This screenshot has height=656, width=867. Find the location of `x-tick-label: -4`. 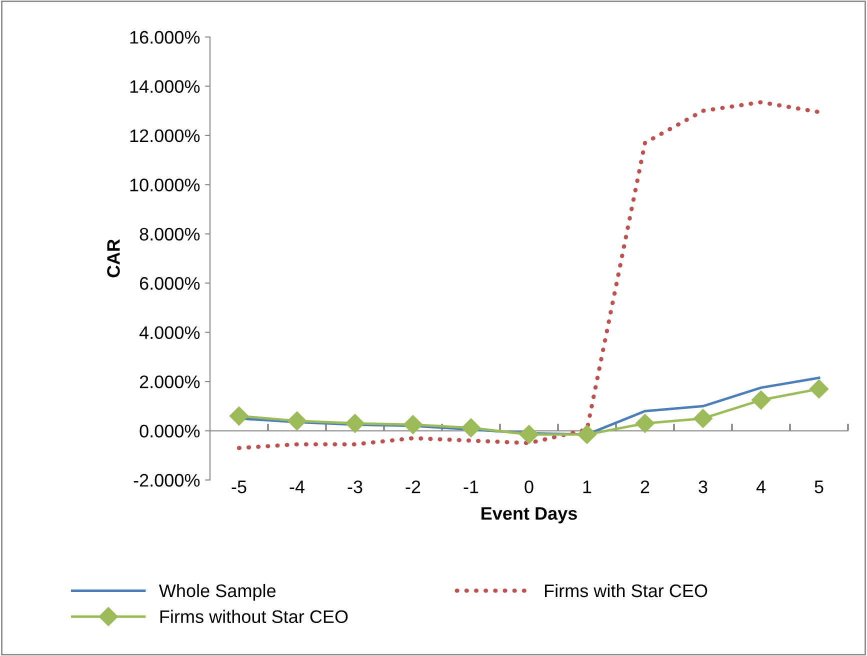

x-tick-label: -4 is located at coordinates (297, 487).